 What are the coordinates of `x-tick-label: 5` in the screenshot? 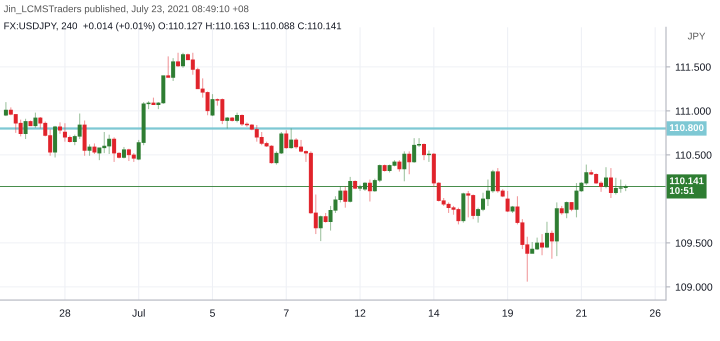 It's located at (212, 313).